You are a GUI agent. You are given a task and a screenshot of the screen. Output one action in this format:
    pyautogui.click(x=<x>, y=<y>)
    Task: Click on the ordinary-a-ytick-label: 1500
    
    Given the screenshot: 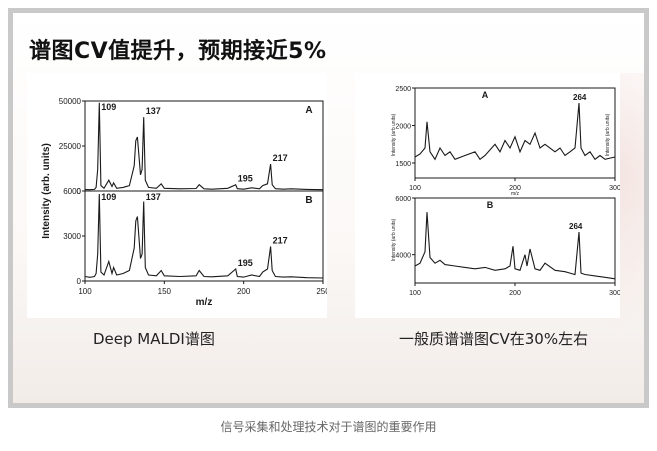 What is the action you would take?
    pyautogui.click(x=403, y=164)
    